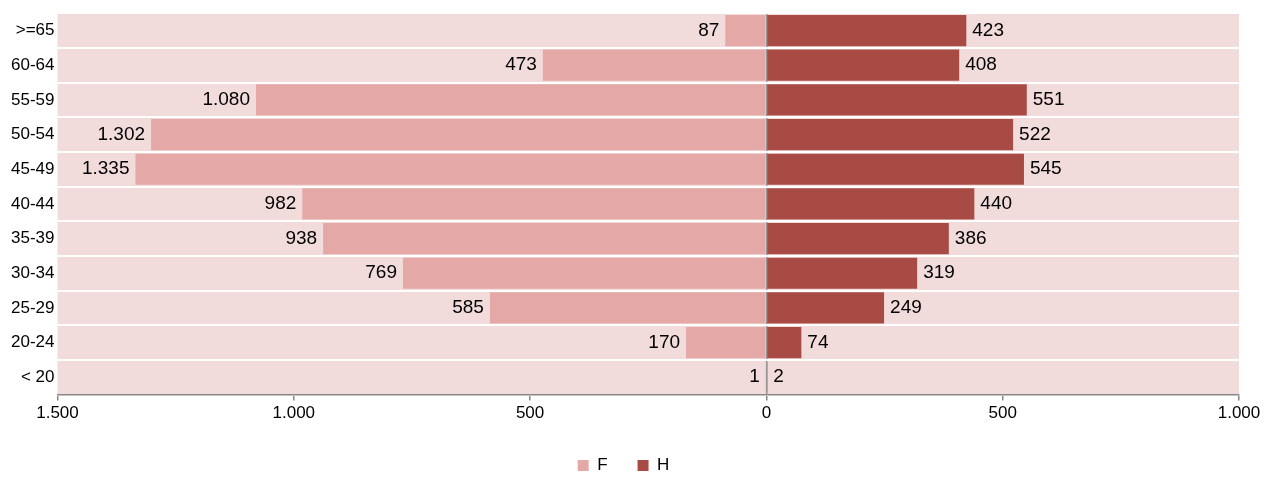  What do you see at coordinates (663, 465) in the screenshot?
I see `legend-label: H` at bounding box center [663, 465].